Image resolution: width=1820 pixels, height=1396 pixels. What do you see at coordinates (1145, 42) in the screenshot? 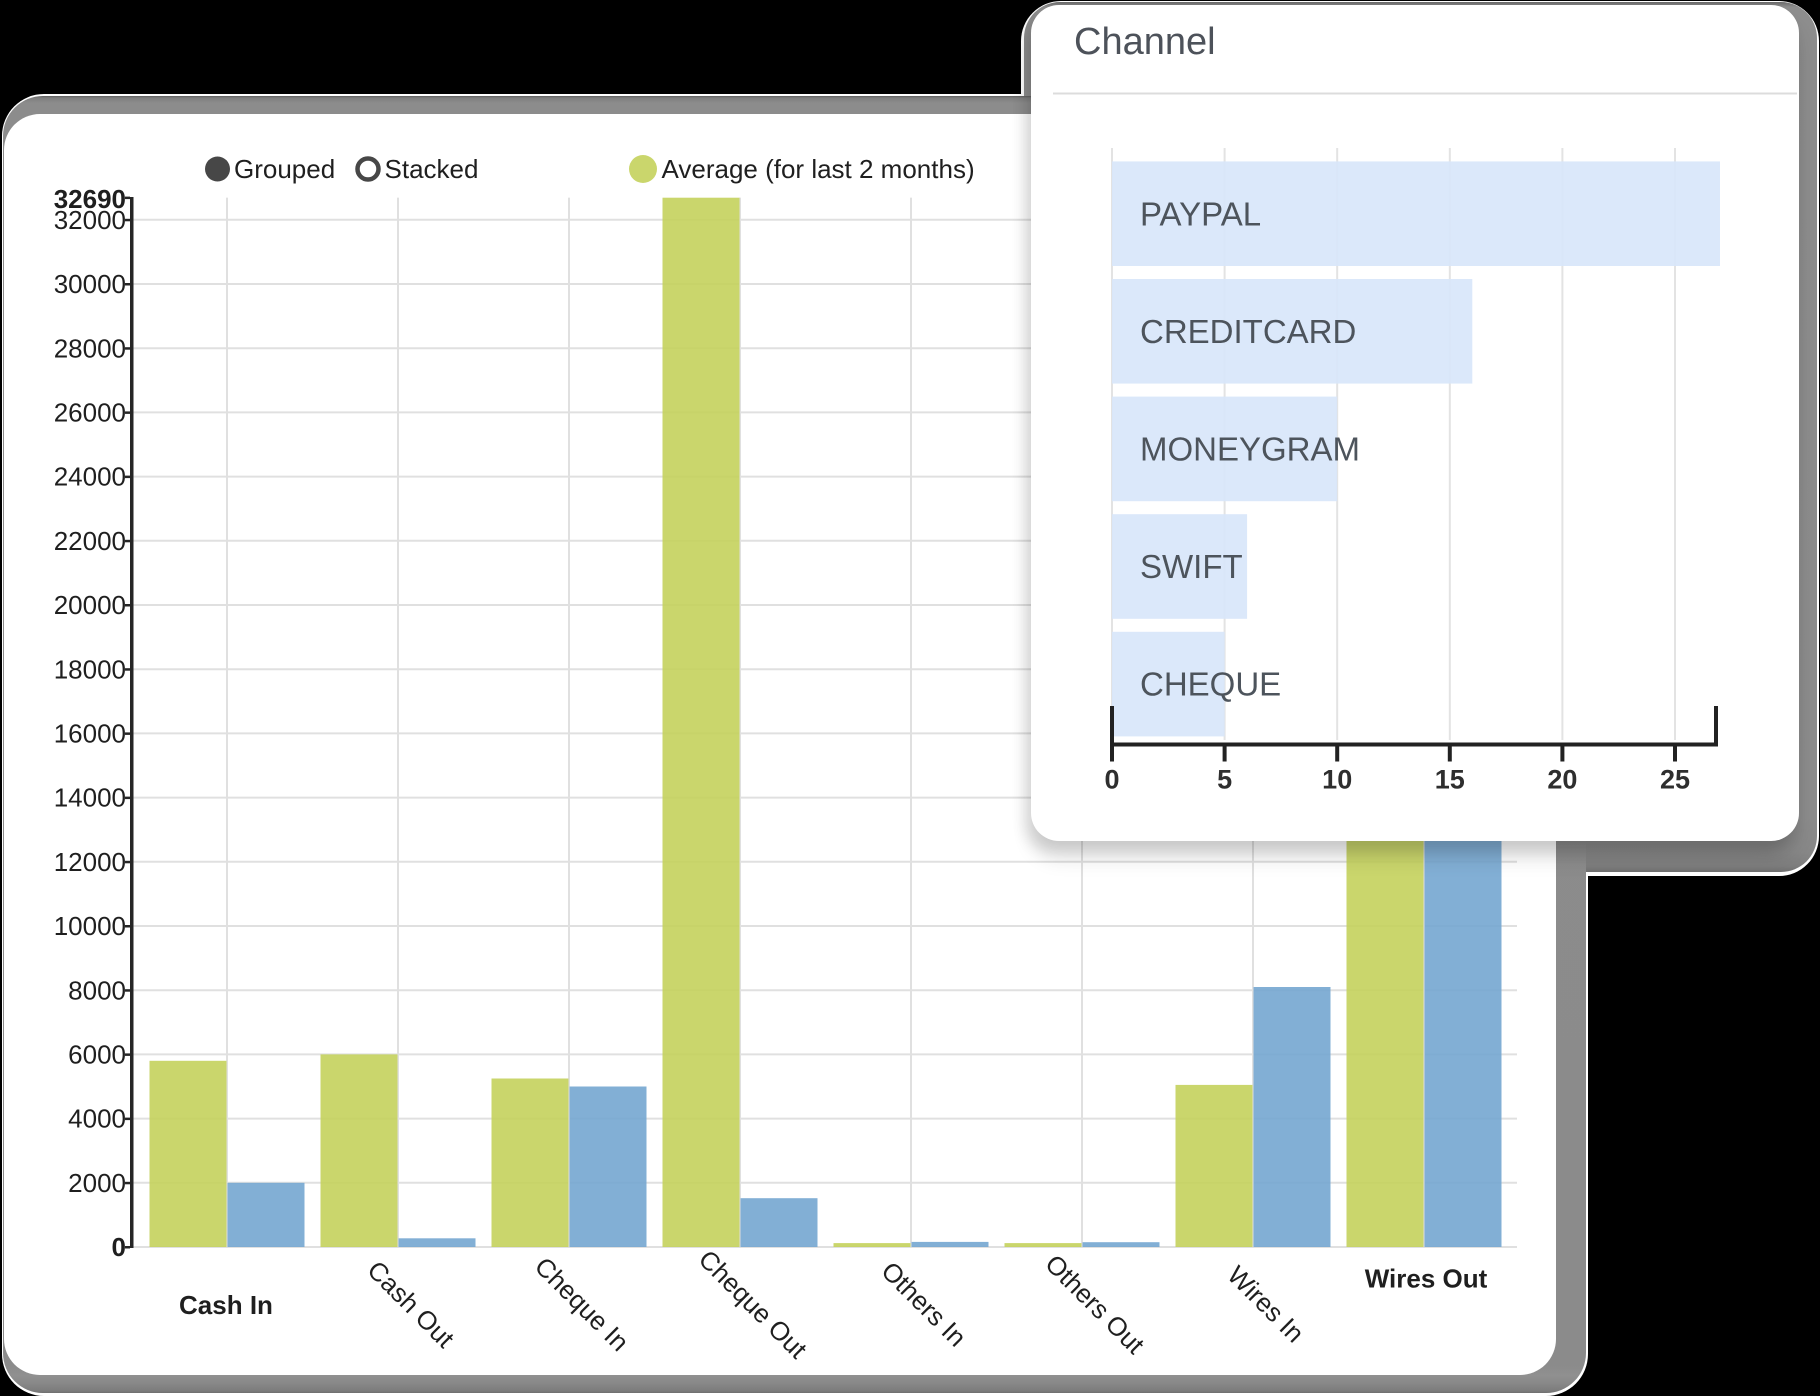
I see `svg-text: Channel` at bounding box center [1145, 42].